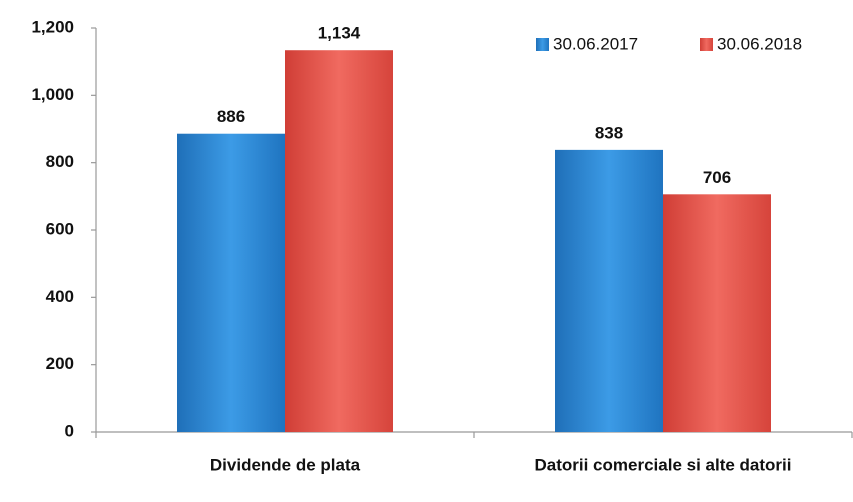 This screenshot has width=853, height=502. What do you see at coordinates (60, 228) in the screenshot?
I see `y-tick-label: 600` at bounding box center [60, 228].